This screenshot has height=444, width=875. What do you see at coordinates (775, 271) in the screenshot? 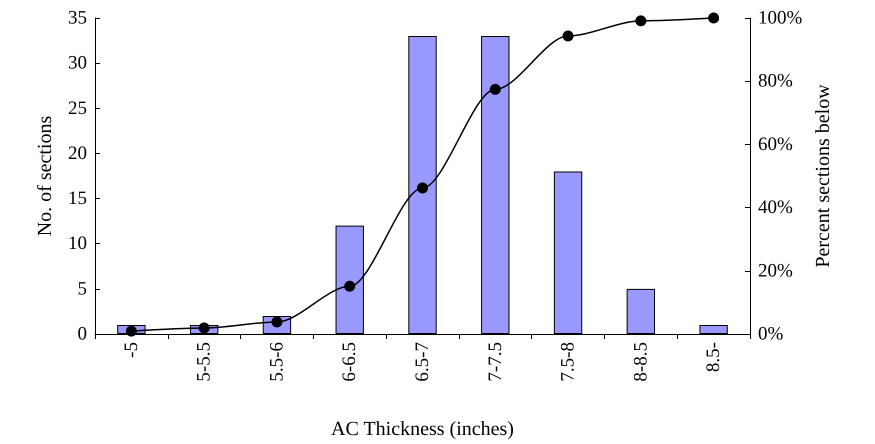
I see `y2-tick-label: 20%` at bounding box center [775, 271].